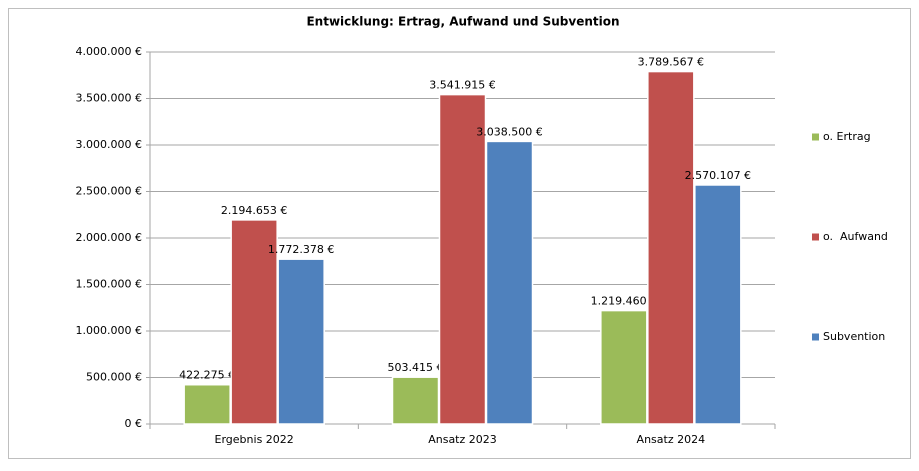  What do you see at coordinates (109, 330) in the screenshot?
I see `y-tick-label: 1.000.000 €` at bounding box center [109, 330].